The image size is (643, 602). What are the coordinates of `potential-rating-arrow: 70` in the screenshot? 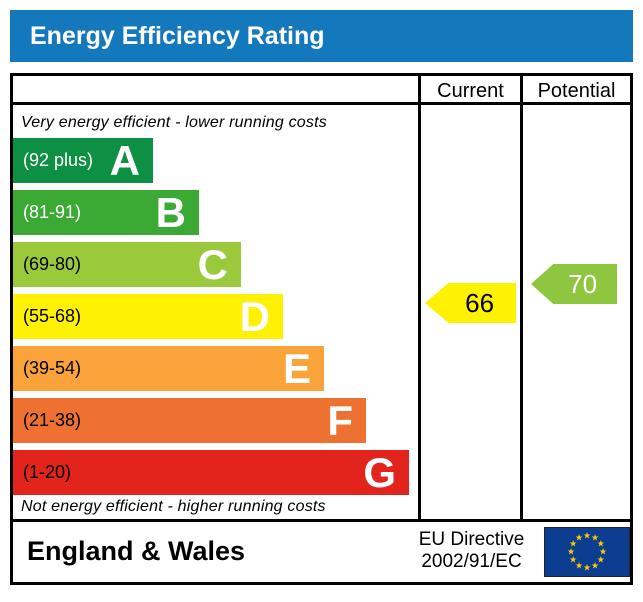 It's located at (574, 284).